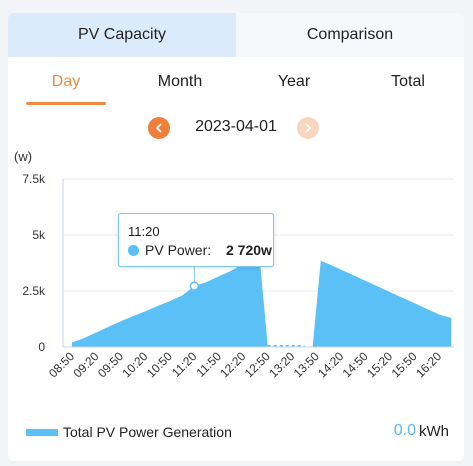 This screenshot has height=466, width=473. What do you see at coordinates (408, 81) in the screenshot?
I see `tab-total: Total` at bounding box center [408, 81].